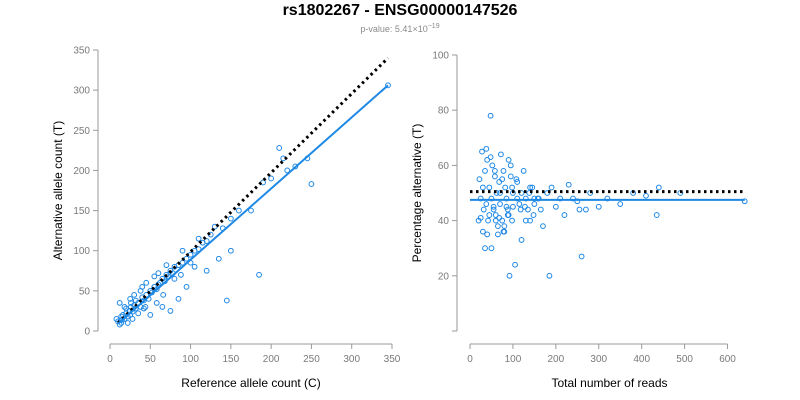 This screenshot has width=800, height=400. What do you see at coordinates (392, 359) in the screenshot?
I see `x-tick-label: 350` at bounding box center [392, 359].